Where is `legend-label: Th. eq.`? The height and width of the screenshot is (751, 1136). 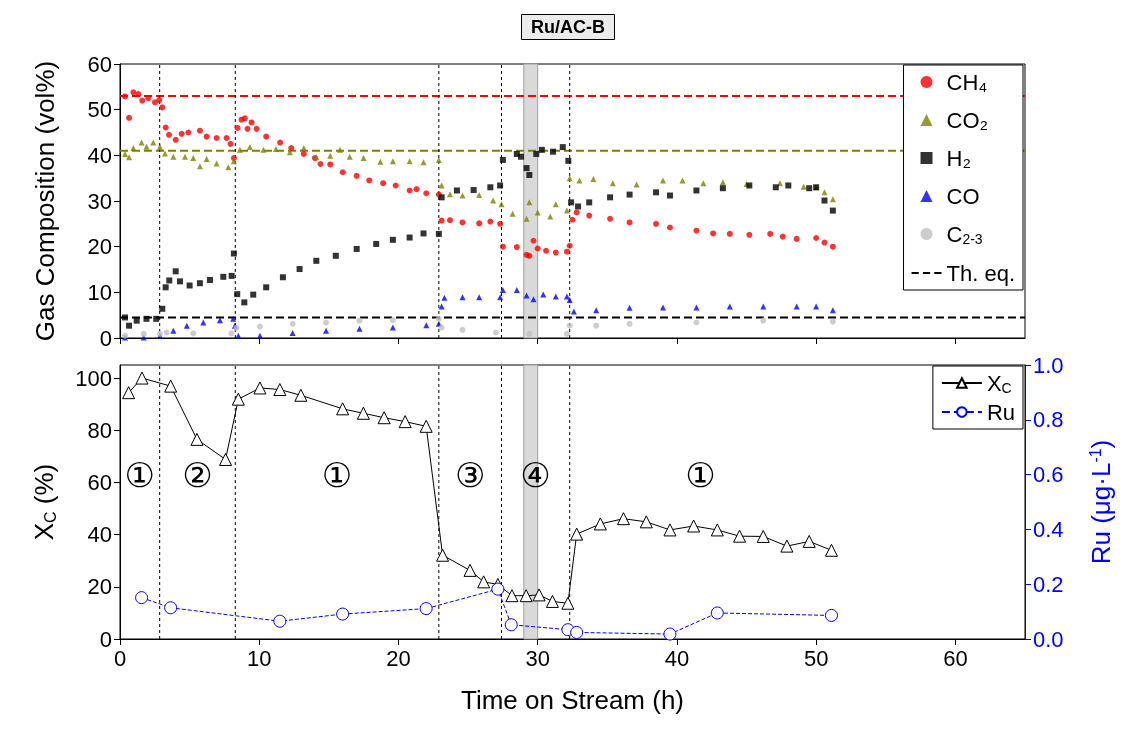 legend-label: Th. eq. is located at coordinates (980, 273).